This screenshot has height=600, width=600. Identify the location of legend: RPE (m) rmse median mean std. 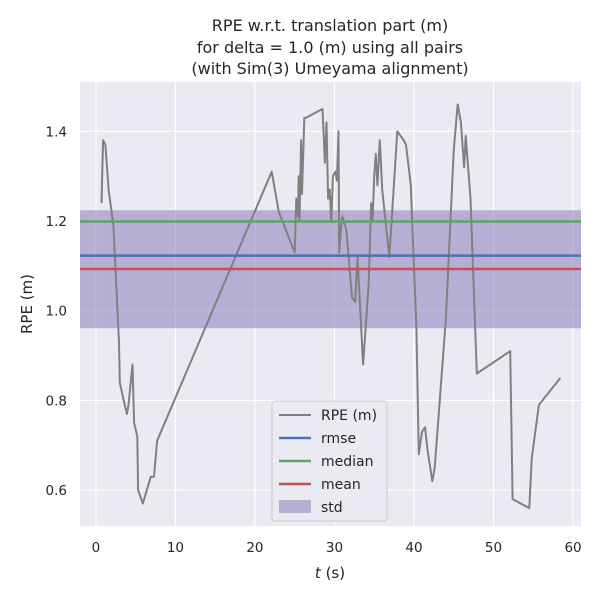
(329, 461).